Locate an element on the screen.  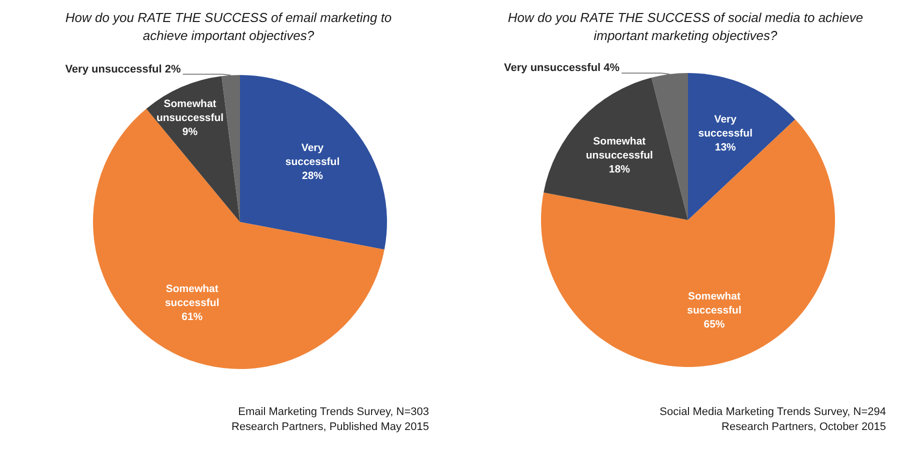
slice-label: Very unsuccessful 2% is located at coordinates (123, 69).